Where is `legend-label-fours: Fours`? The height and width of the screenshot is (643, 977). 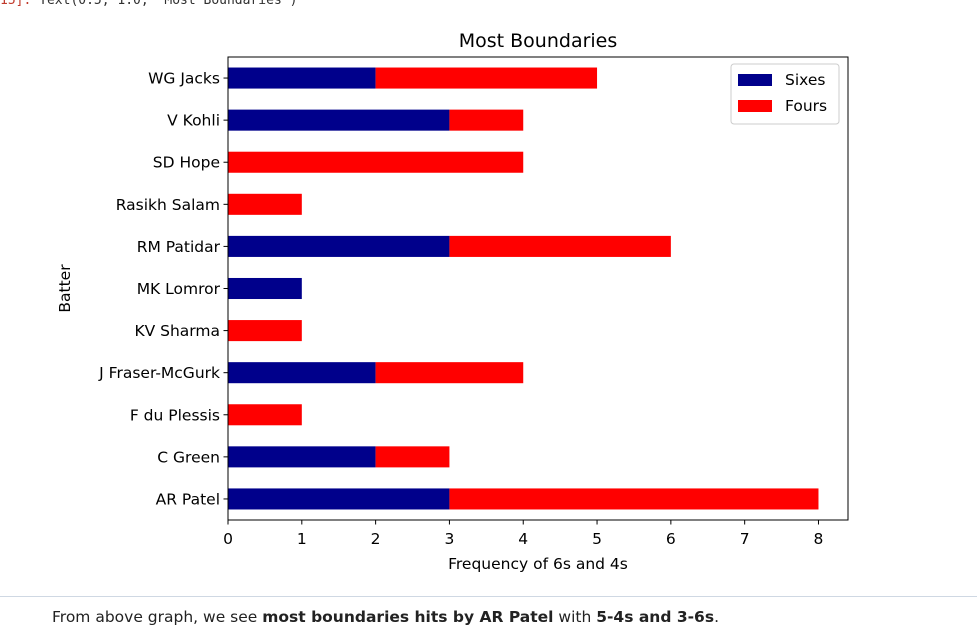 legend-label-fours: Fours is located at coordinates (806, 106).